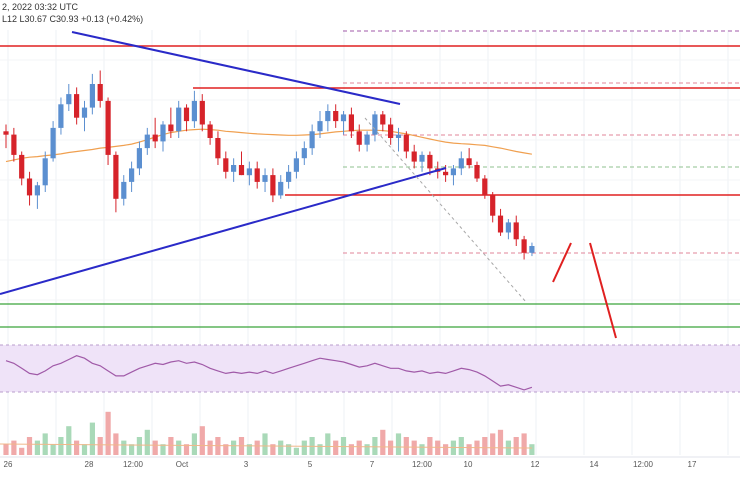 This screenshot has width=740, height=497. Describe the element at coordinates (8, 464) in the screenshot. I see `time-axis-tick-label: 26` at that location.